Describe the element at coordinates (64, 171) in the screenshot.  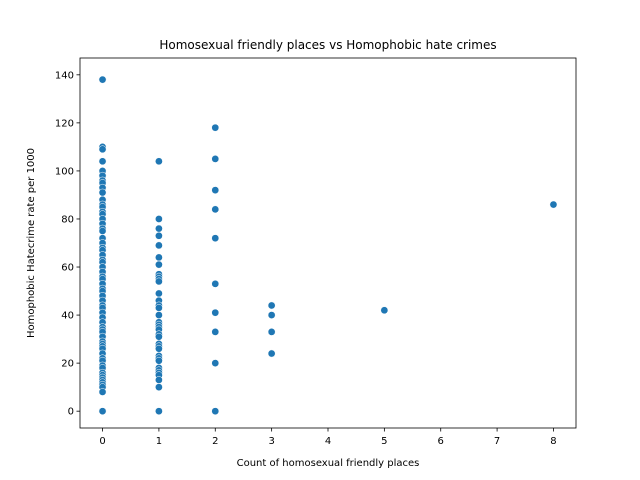
I see `y-tick-label: 100` at that location.